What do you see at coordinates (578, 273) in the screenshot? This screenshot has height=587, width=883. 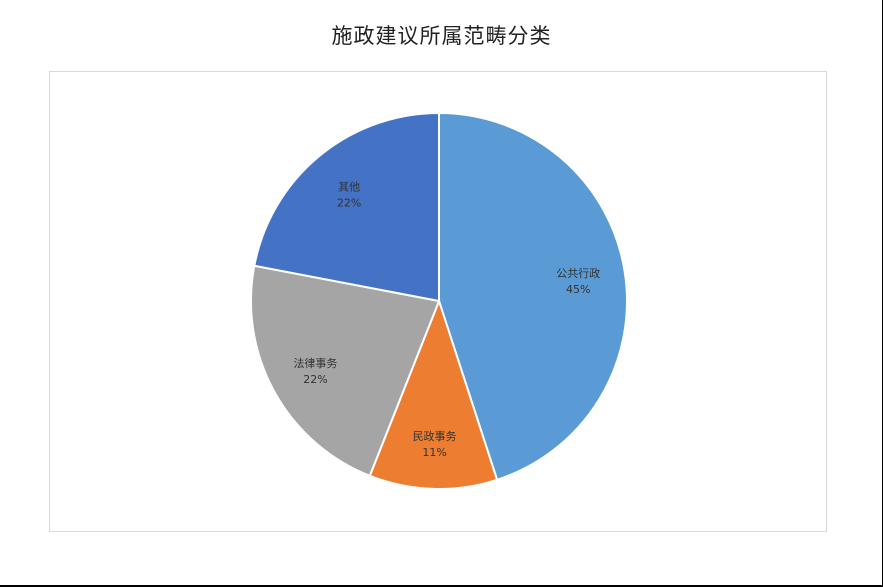 I see `slice-category-label: 公共行政` at bounding box center [578, 273].